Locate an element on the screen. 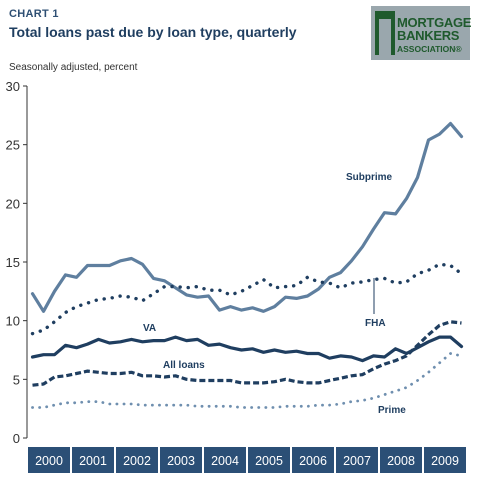  x-tick-label: 2002 is located at coordinates (137, 461).